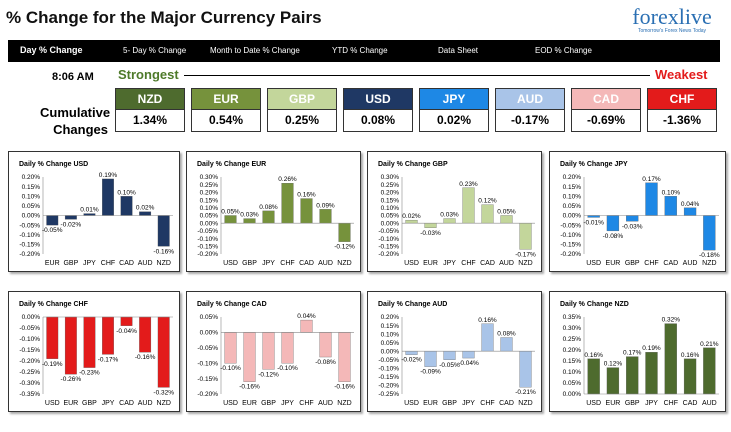 This screenshot has width=731, height=432. Describe the element at coordinates (306, 195) in the screenshot. I see `data-label: 0.16%` at that location.